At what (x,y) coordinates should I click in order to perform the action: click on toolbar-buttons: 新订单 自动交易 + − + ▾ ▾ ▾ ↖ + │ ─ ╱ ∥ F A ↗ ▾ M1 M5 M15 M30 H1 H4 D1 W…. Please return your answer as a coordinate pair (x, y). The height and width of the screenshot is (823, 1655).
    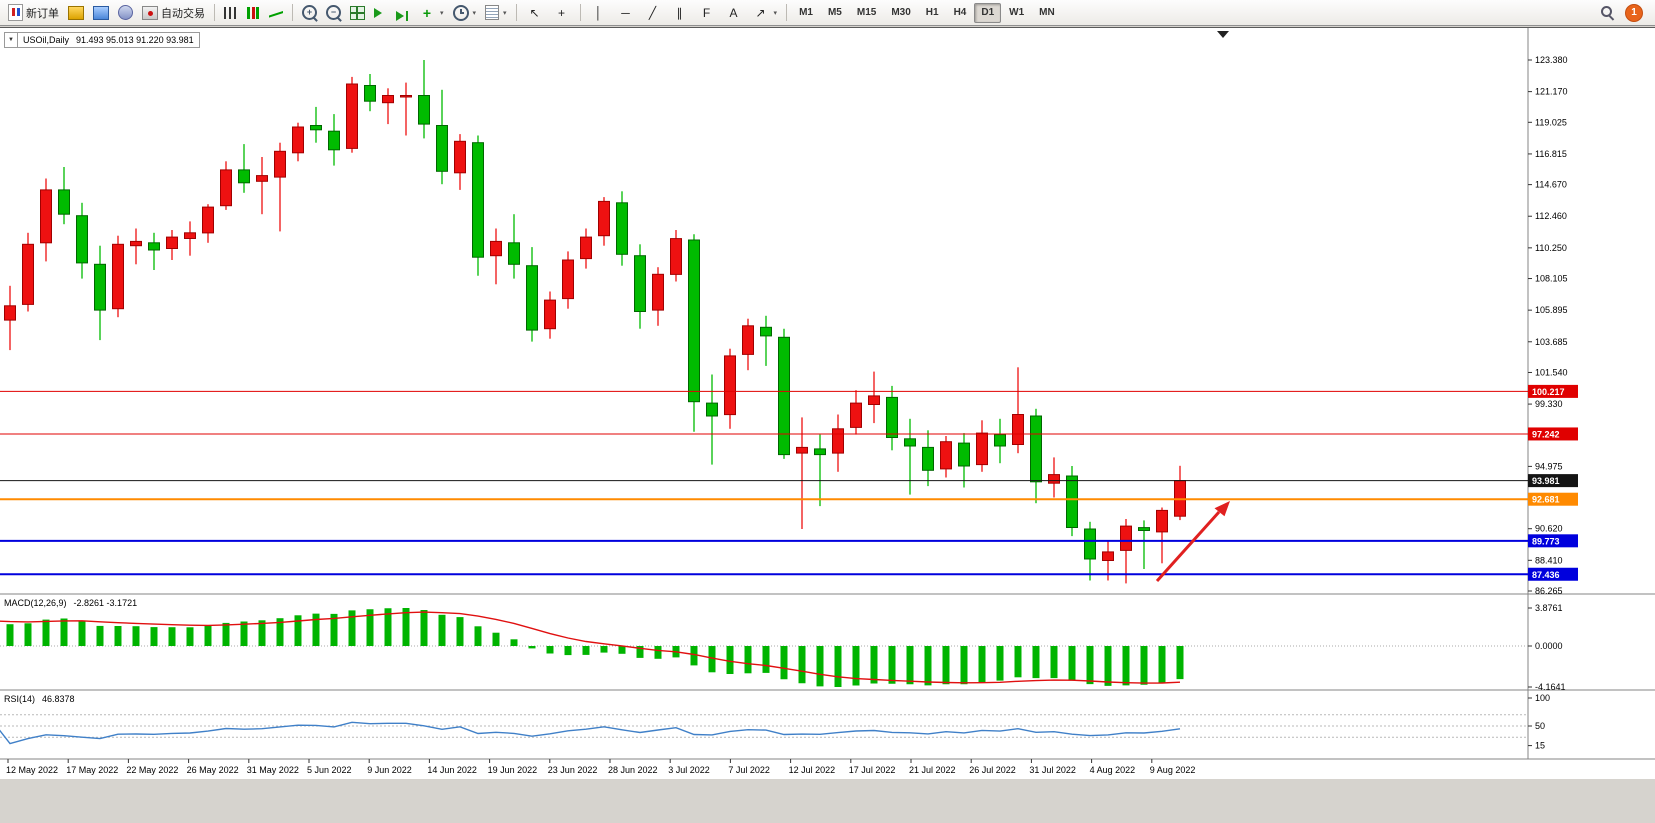
    Looking at the image, I should click on (802, 12).